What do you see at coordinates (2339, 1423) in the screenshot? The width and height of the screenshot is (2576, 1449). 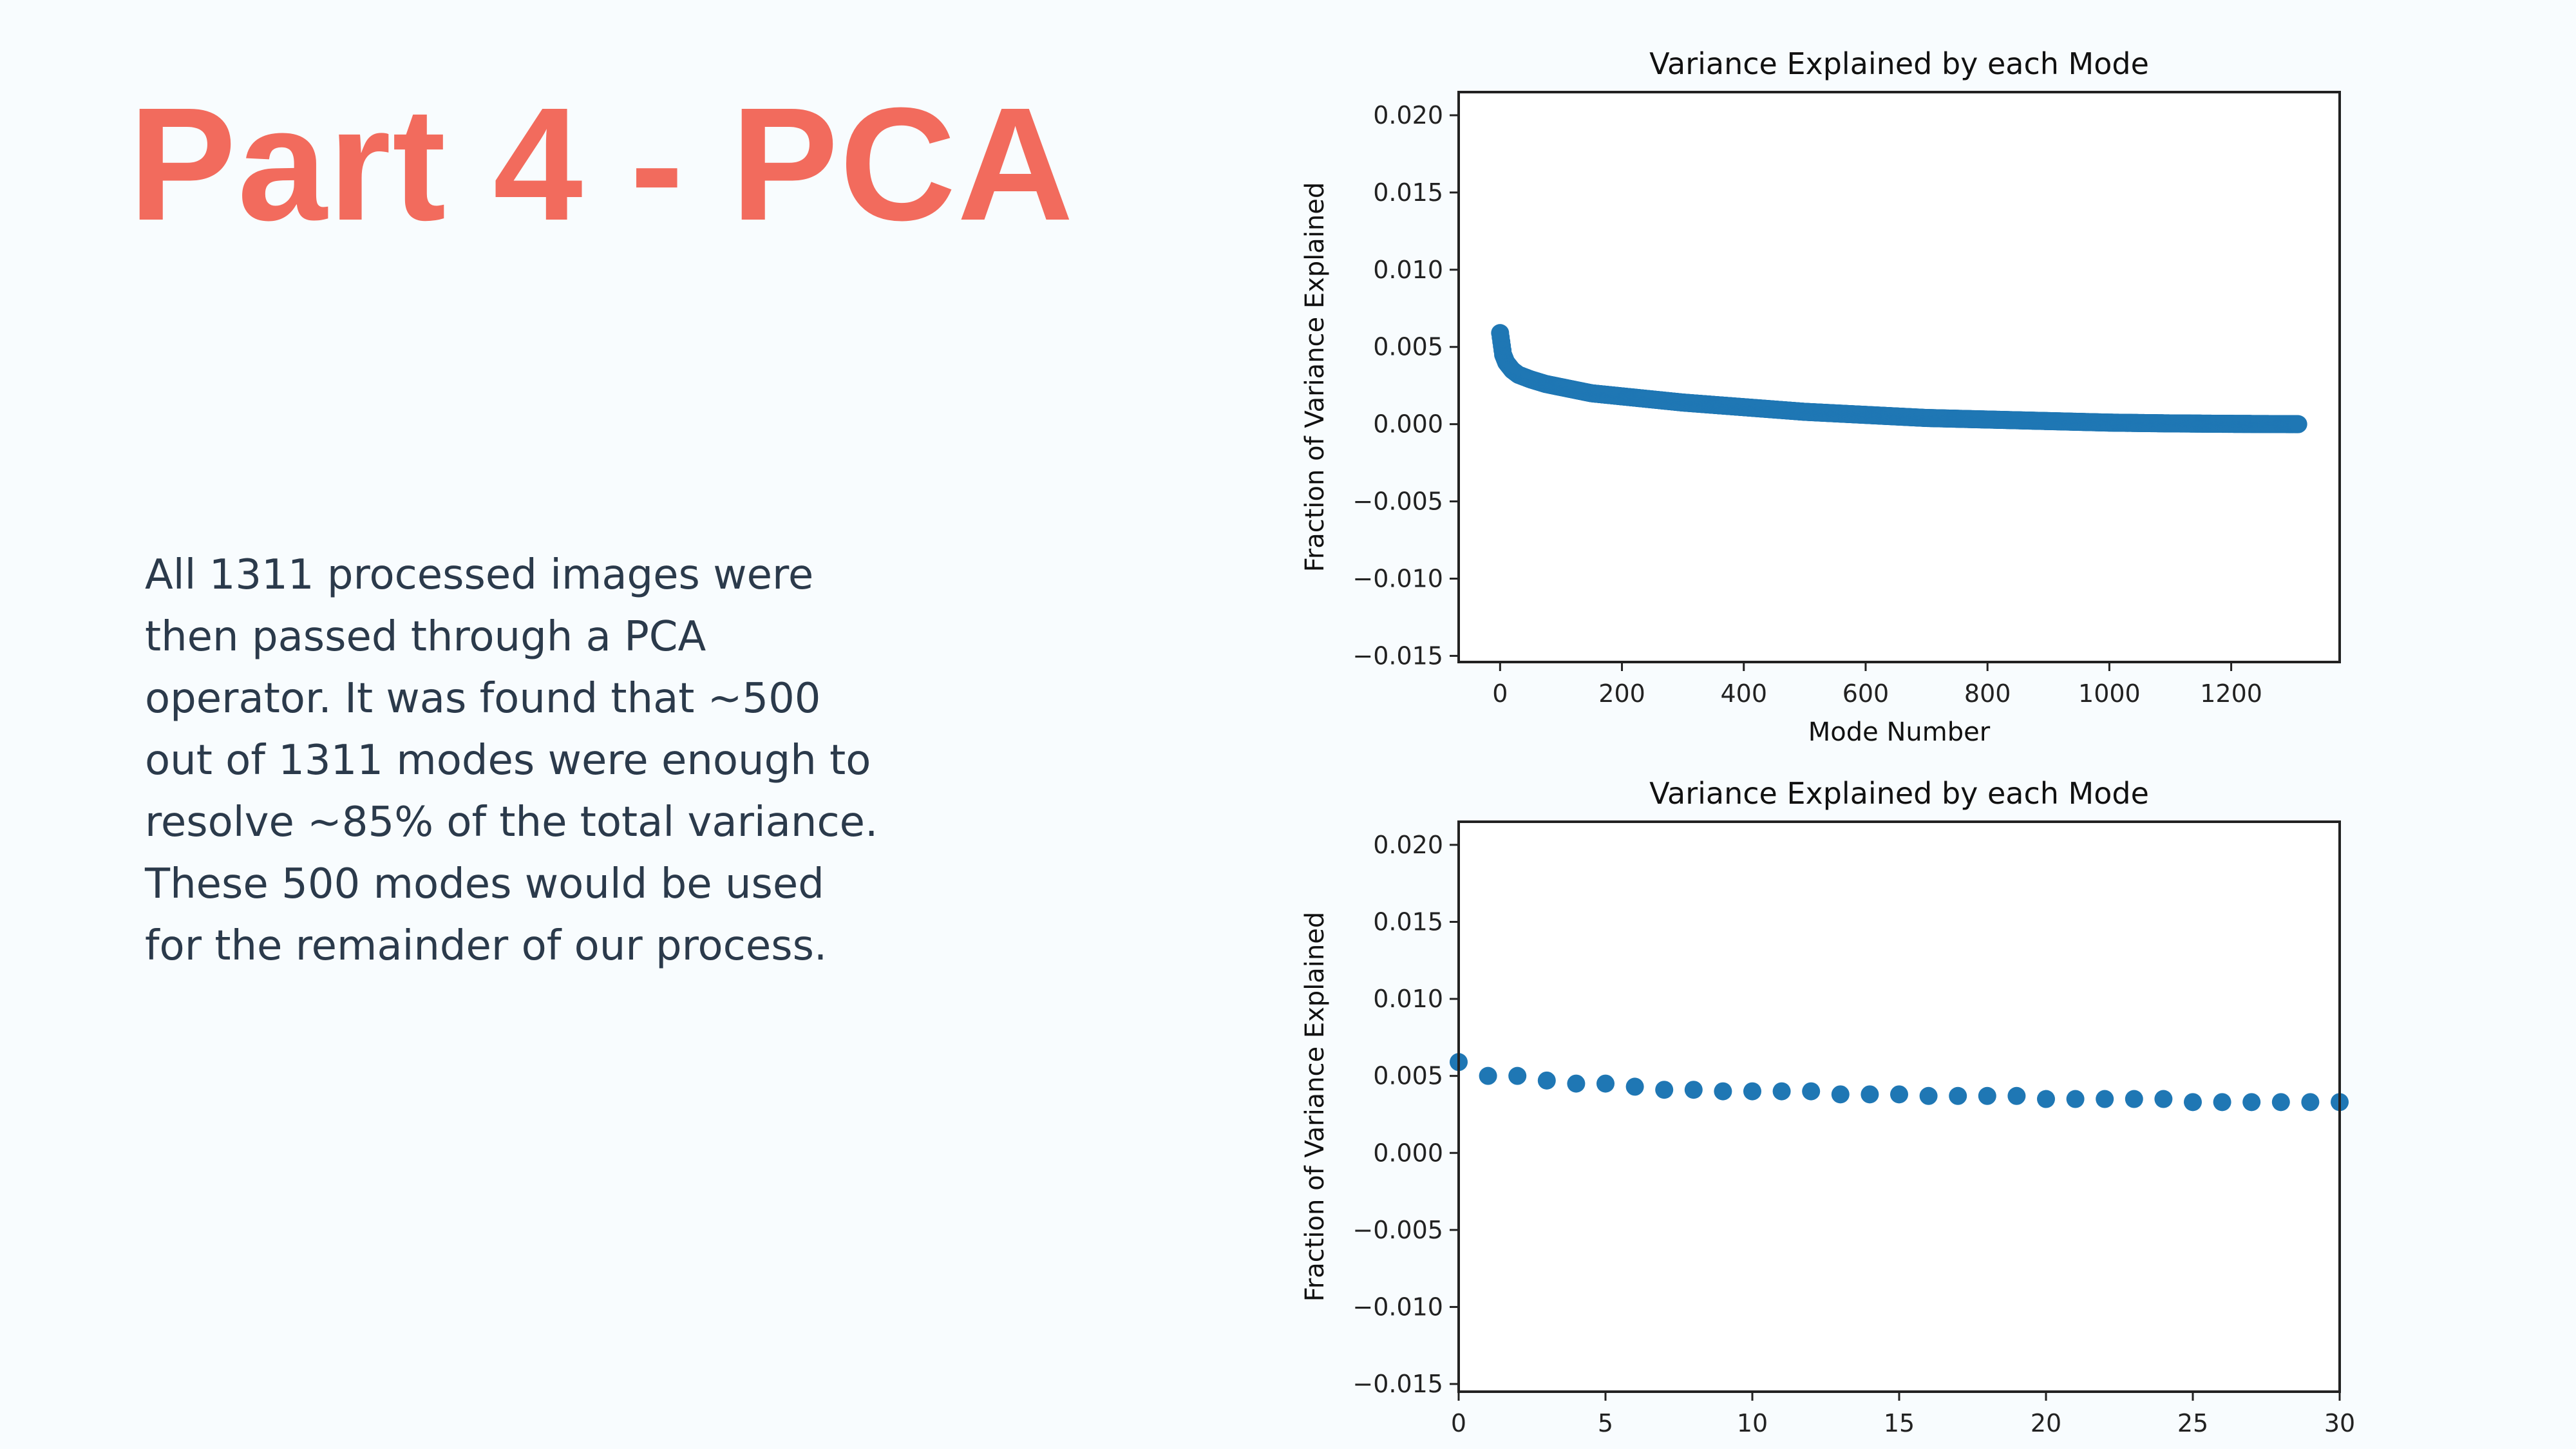 I see `x-tick-label: 30` at bounding box center [2339, 1423].